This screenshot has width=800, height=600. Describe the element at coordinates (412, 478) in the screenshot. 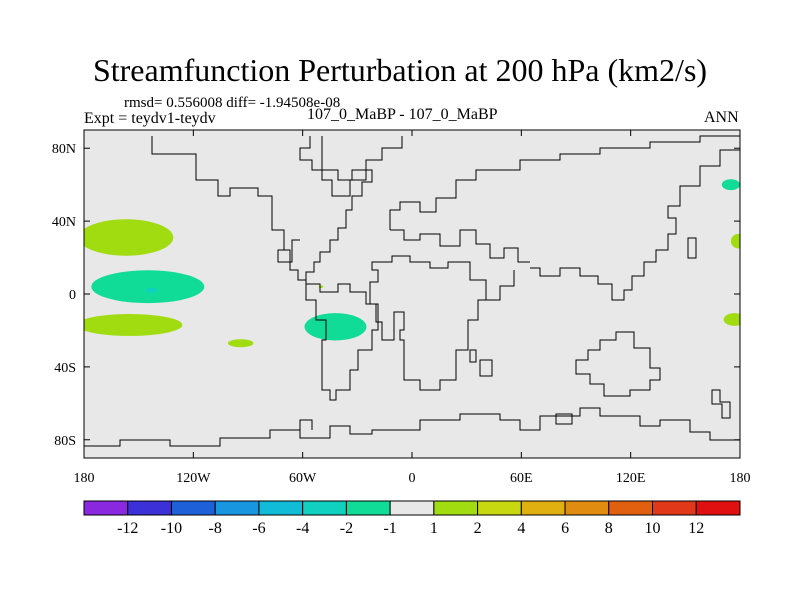

I see `x-tick-label: 0` at that location.